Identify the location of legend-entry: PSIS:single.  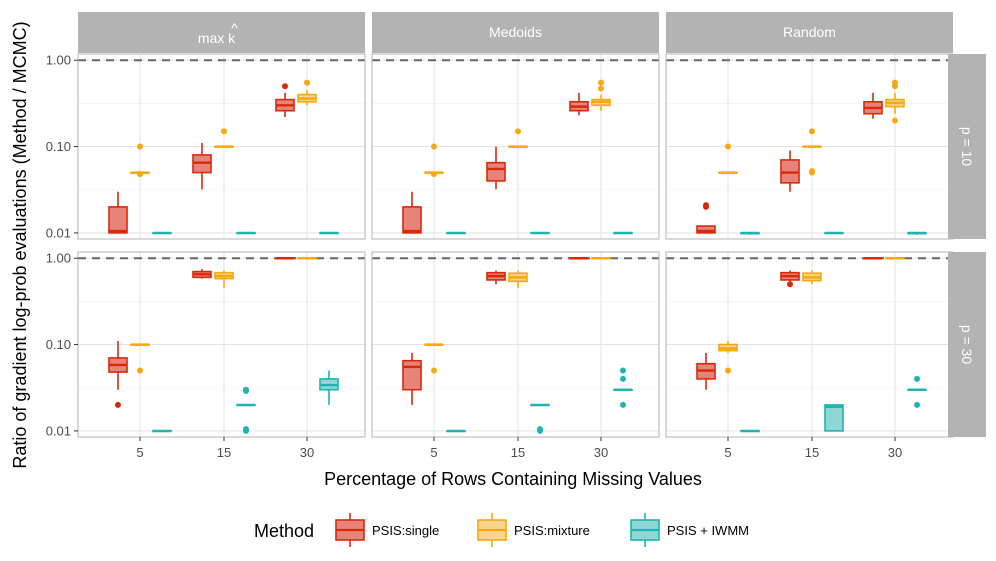
(387, 530).